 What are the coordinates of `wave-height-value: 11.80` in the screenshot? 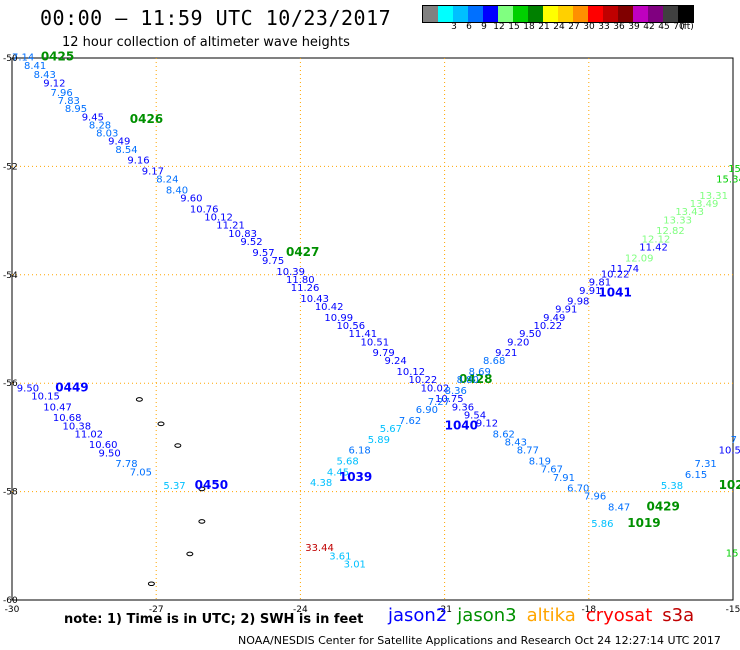 It's located at (300, 280).